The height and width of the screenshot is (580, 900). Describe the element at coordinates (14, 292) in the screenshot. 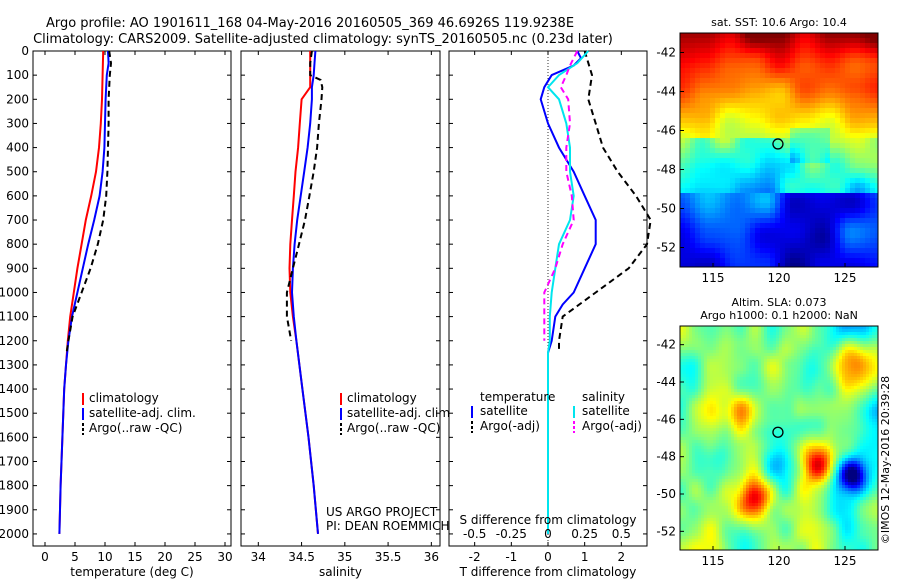

I see `y-tick-label: 1000` at that location.